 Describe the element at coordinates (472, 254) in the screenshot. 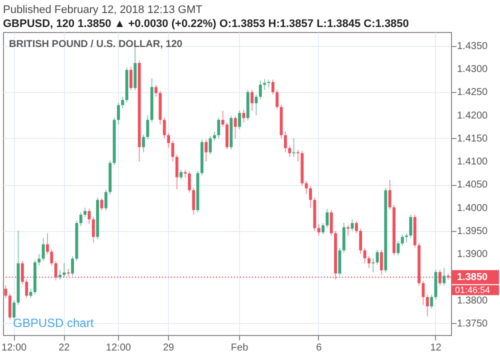

I see `y-tick-label: 1.3900` at that location.